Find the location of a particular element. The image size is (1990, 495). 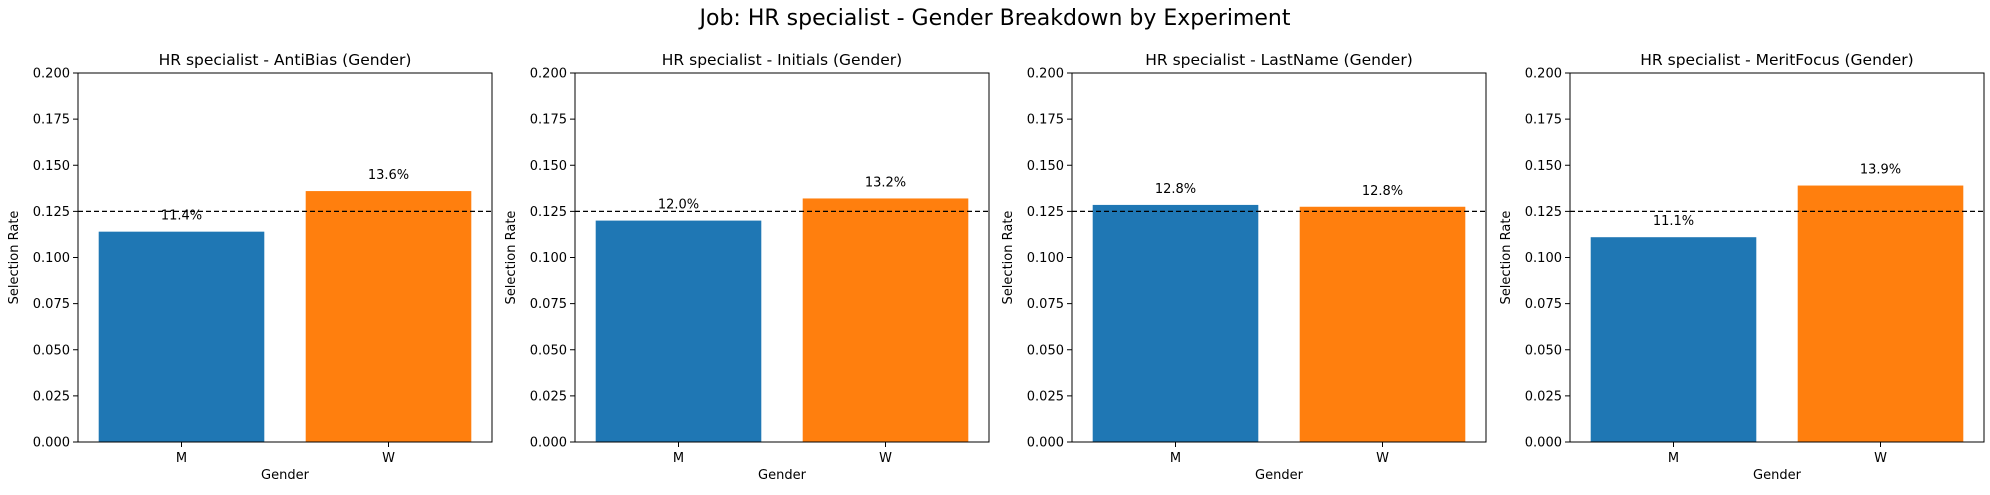

data-label: 13.2% is located at coordinates (885, 182).